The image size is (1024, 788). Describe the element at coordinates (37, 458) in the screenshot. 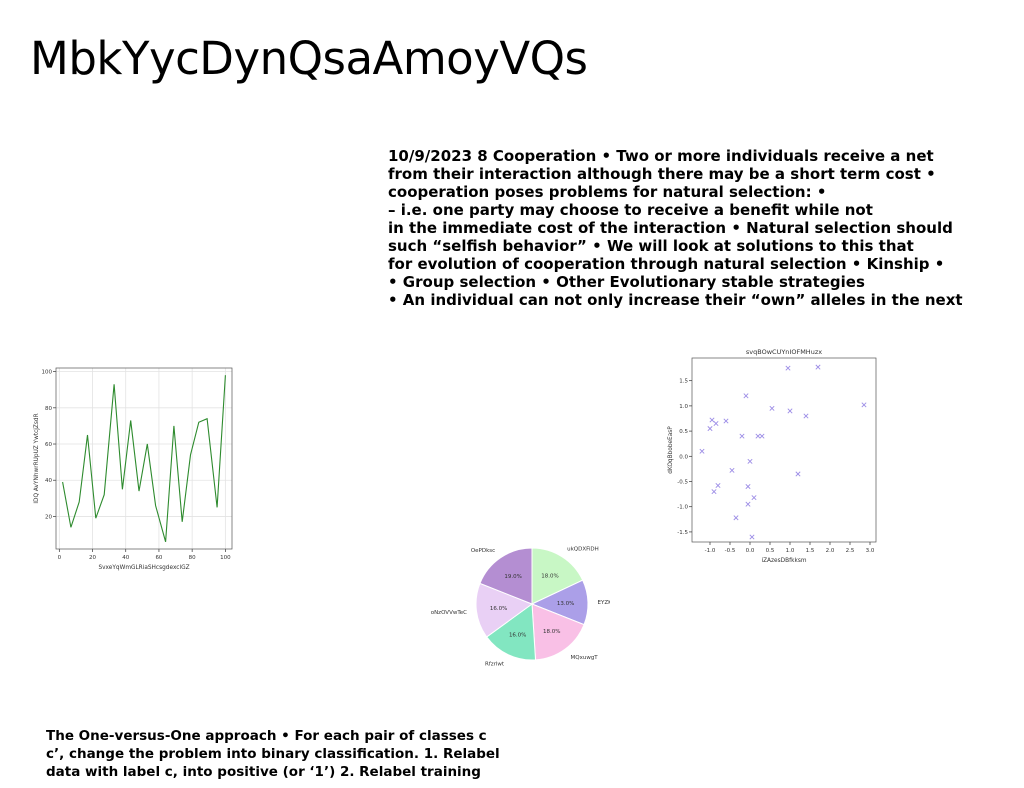

I see `y-axis-label: lDQ AvYNhwrRUpUZ YwtcjZsdR` at that location.